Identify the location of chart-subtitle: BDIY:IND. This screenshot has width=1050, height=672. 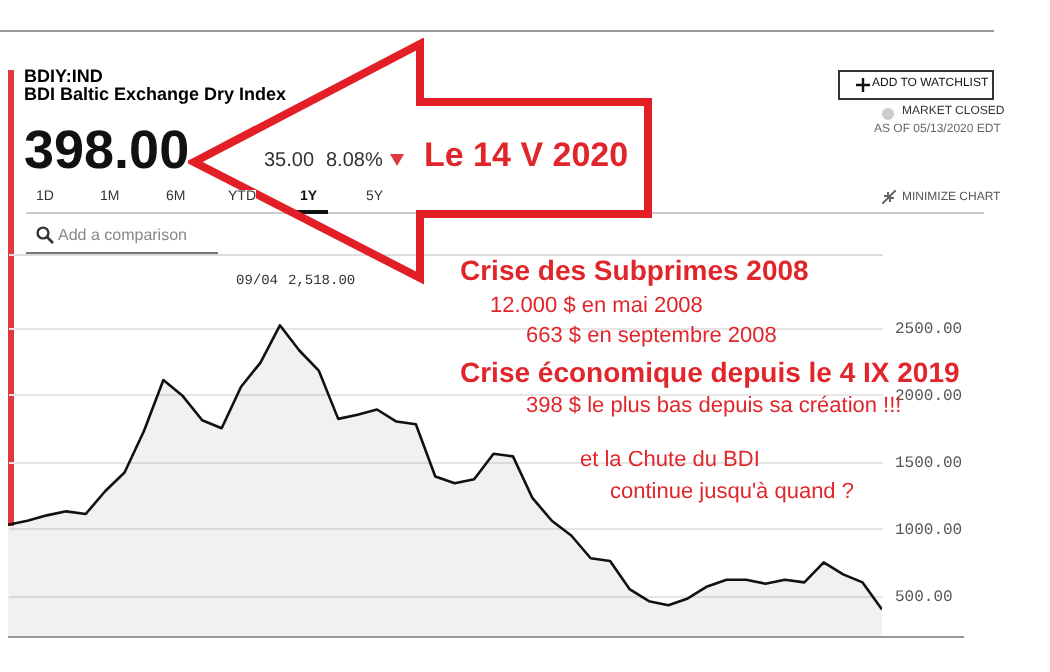
(63, 76).